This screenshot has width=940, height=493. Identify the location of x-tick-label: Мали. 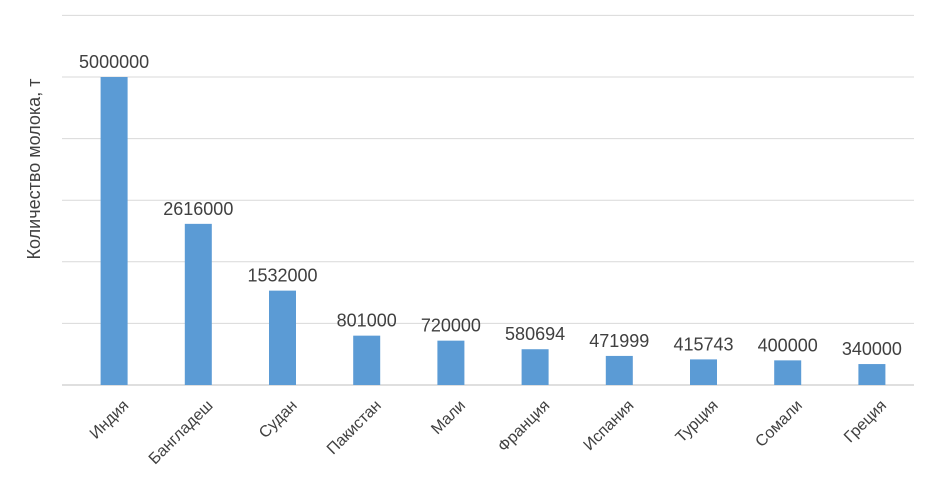
(448, 417).